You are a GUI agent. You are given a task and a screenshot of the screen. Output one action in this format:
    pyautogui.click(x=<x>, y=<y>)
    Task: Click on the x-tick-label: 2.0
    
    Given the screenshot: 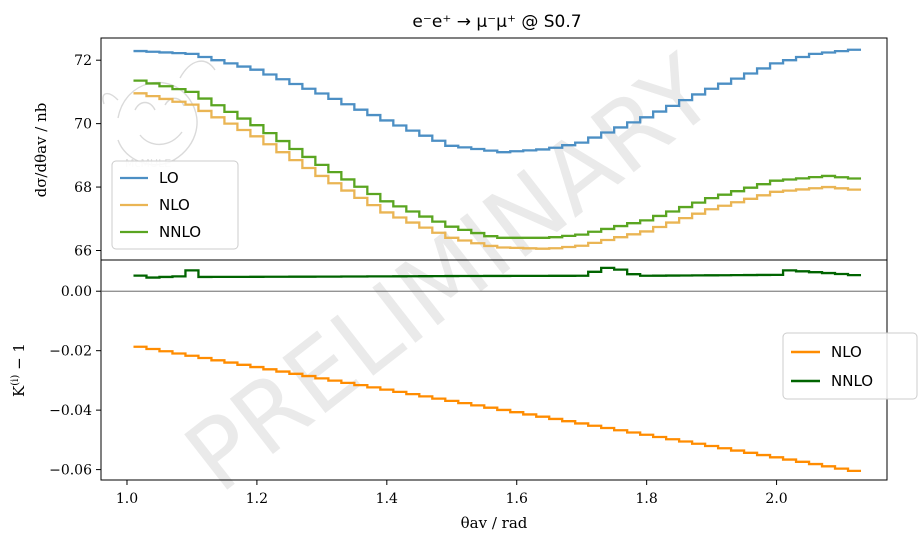 What is the action you would take?
    pyautogui.click(x=776, y=499)
    